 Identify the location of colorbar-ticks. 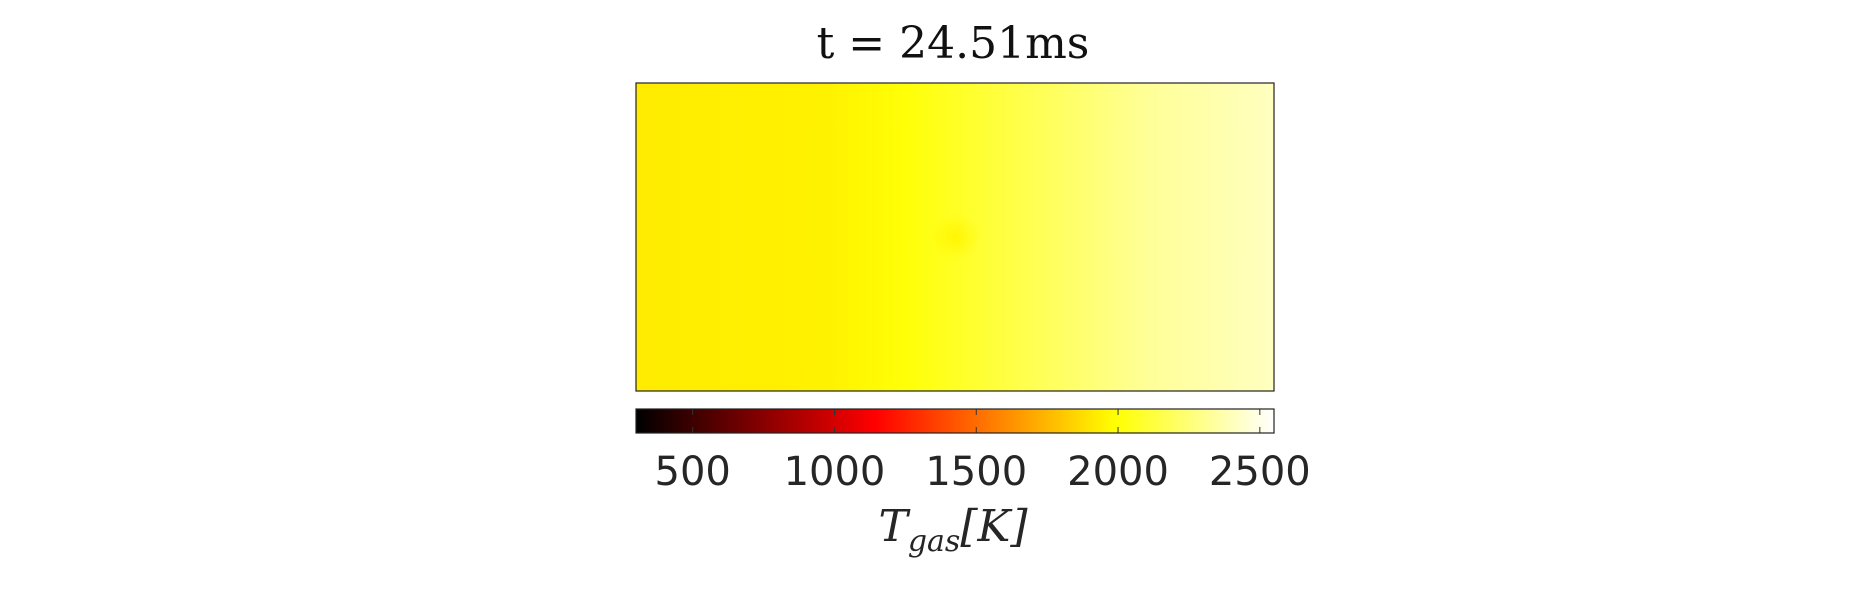
(976, 421).